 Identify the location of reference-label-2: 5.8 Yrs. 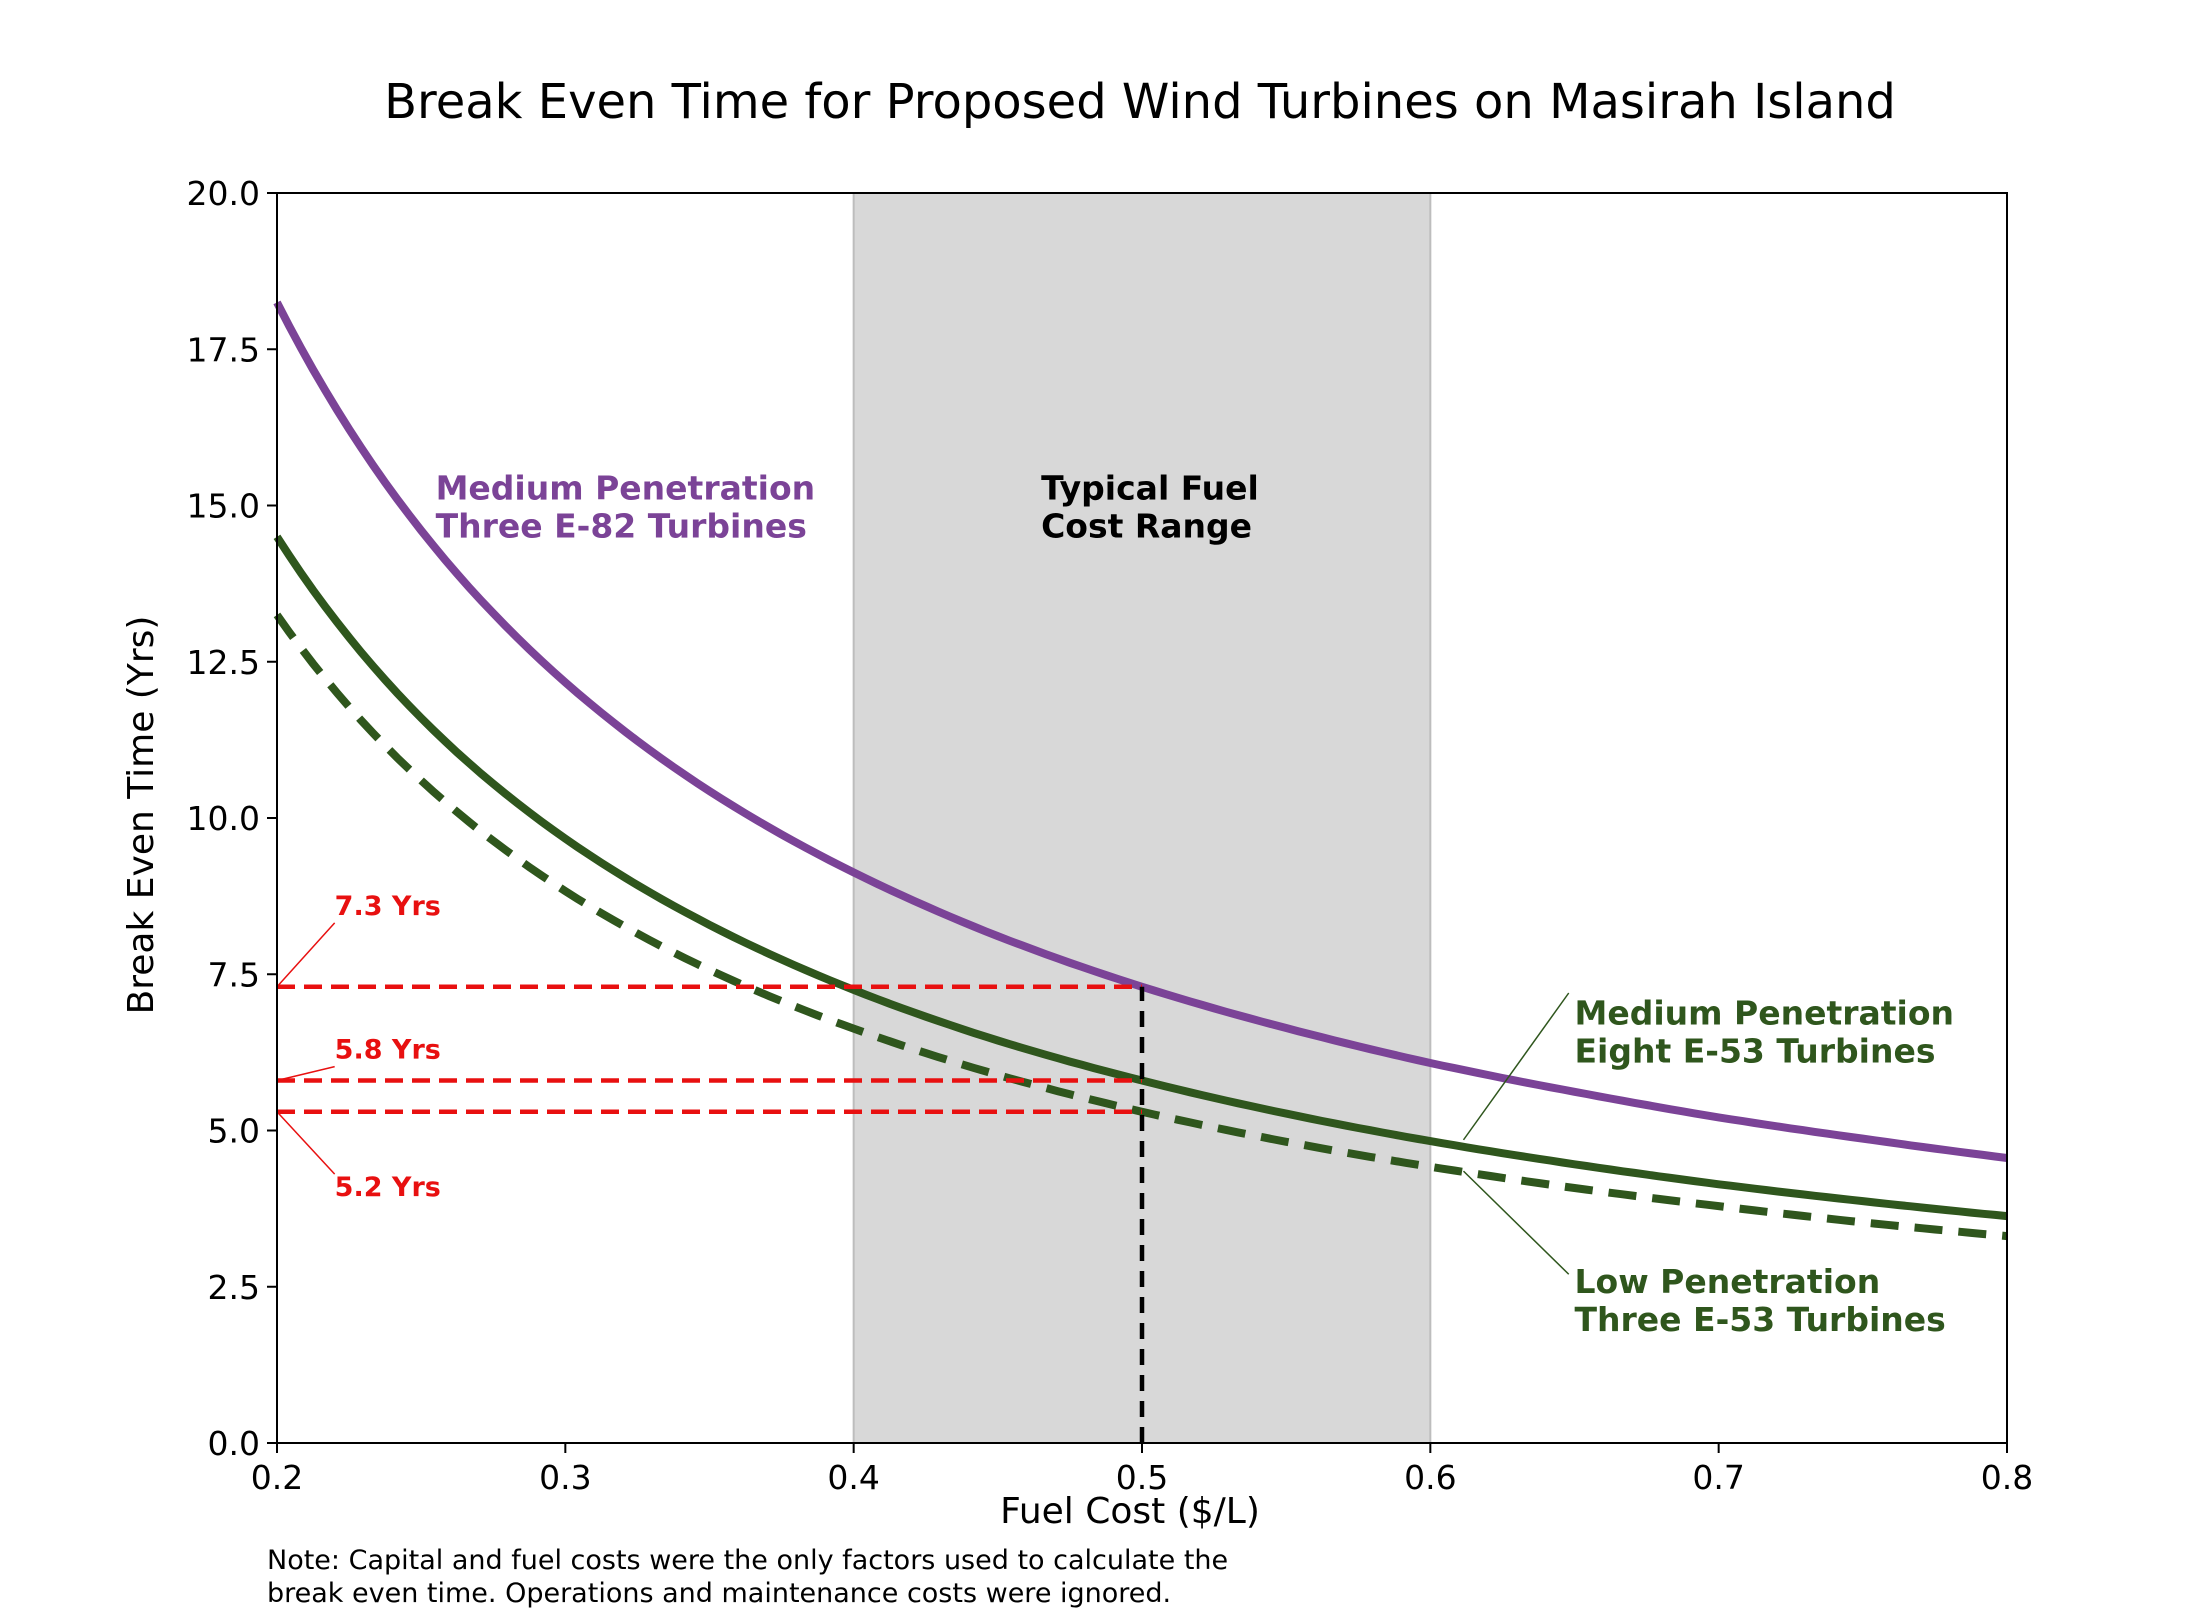
(388, 1050).